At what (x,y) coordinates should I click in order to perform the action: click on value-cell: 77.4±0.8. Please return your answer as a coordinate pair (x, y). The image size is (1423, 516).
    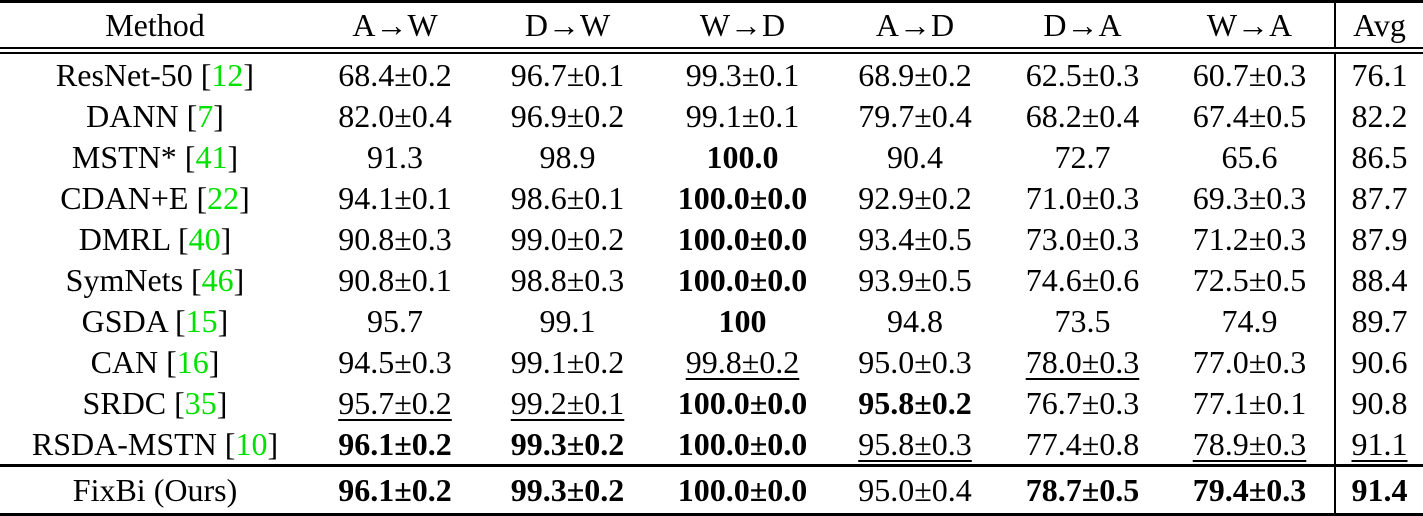
    Looking at the image, I should click on (1082, 443).